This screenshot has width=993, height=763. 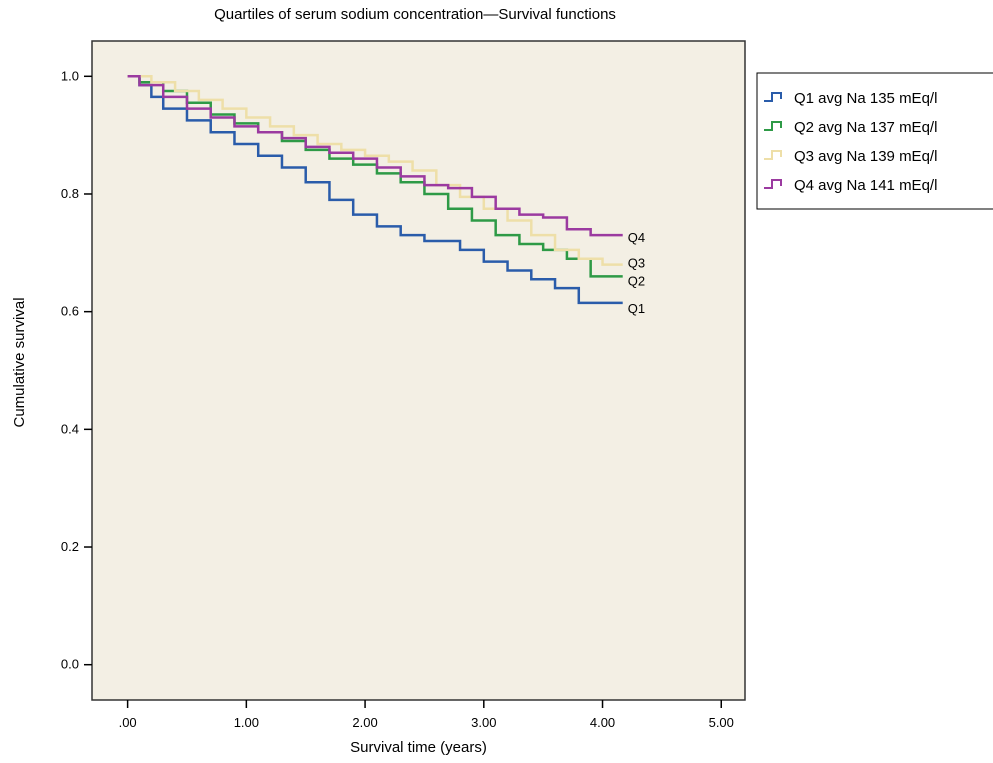 What do you see at coordinates (426, 715) in the screenshot?
I see `x-axis: .00 1.00 2.00 3.00 4.00 5.00` at bounding box center [426, 715].